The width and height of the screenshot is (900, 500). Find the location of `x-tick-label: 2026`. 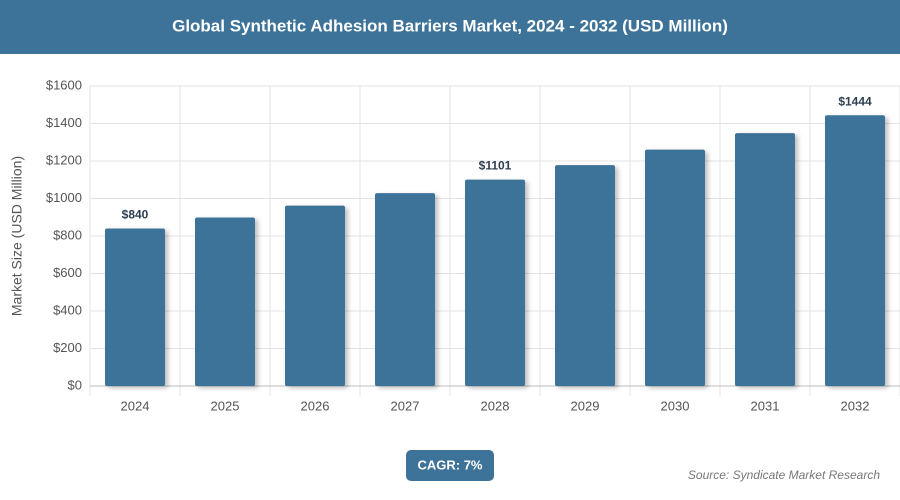

x-tick-label: 2026 is located at coordinates (315, 405).